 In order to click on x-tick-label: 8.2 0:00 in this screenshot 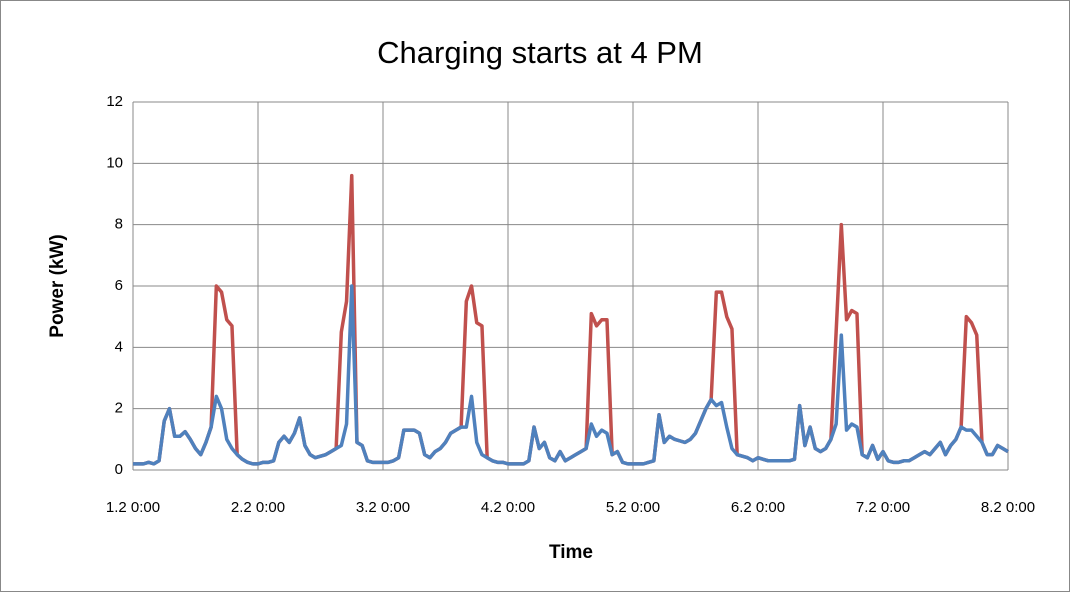, I will do `click(1008, 507)`.